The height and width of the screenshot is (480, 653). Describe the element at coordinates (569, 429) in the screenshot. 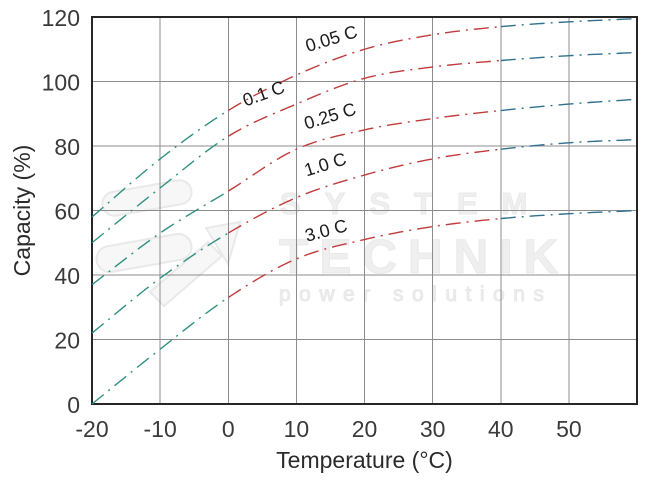

I see `x-tick-label: 50` at that location.